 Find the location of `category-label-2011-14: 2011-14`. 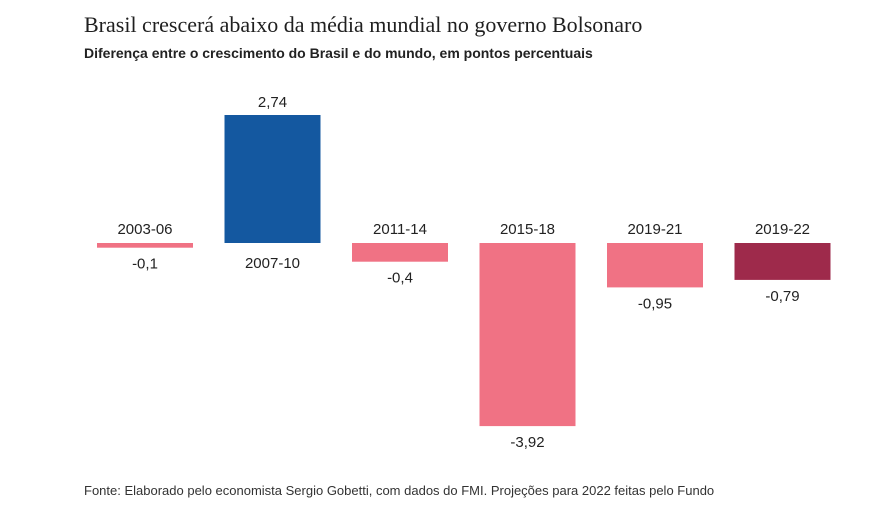

category-label-2011-14: 2011-14 is located at coordinates (400, 229).